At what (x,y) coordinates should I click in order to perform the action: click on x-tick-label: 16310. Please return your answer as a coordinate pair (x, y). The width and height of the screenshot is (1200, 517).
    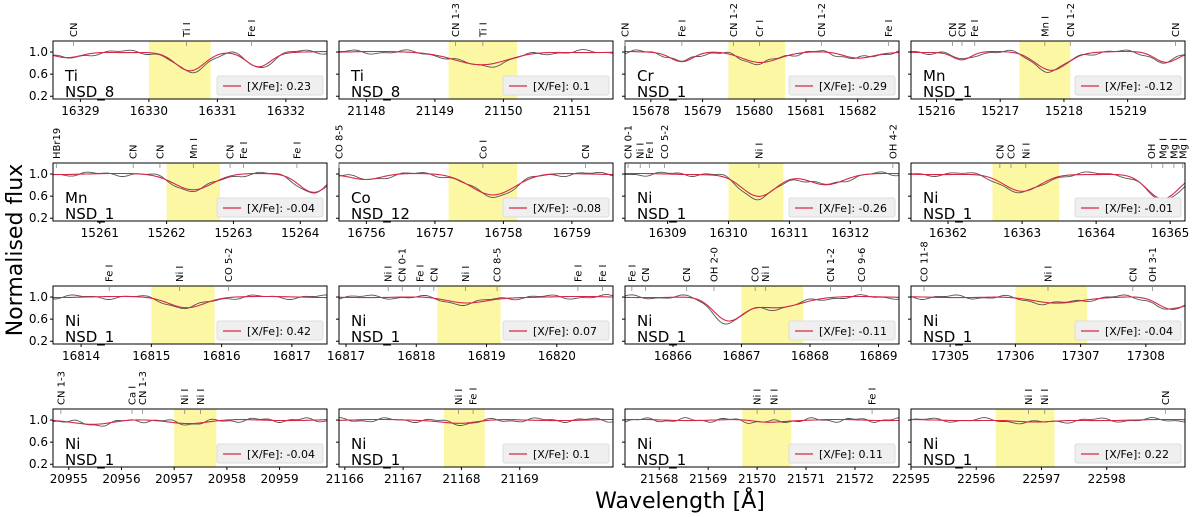
    Looking at the image, I should click on (728, 233).